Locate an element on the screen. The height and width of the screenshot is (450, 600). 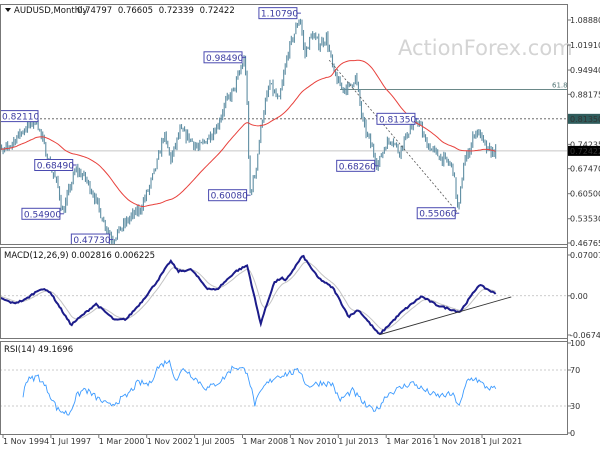
swing-label-text: 1.10790 is located at coordinates (279, 15).